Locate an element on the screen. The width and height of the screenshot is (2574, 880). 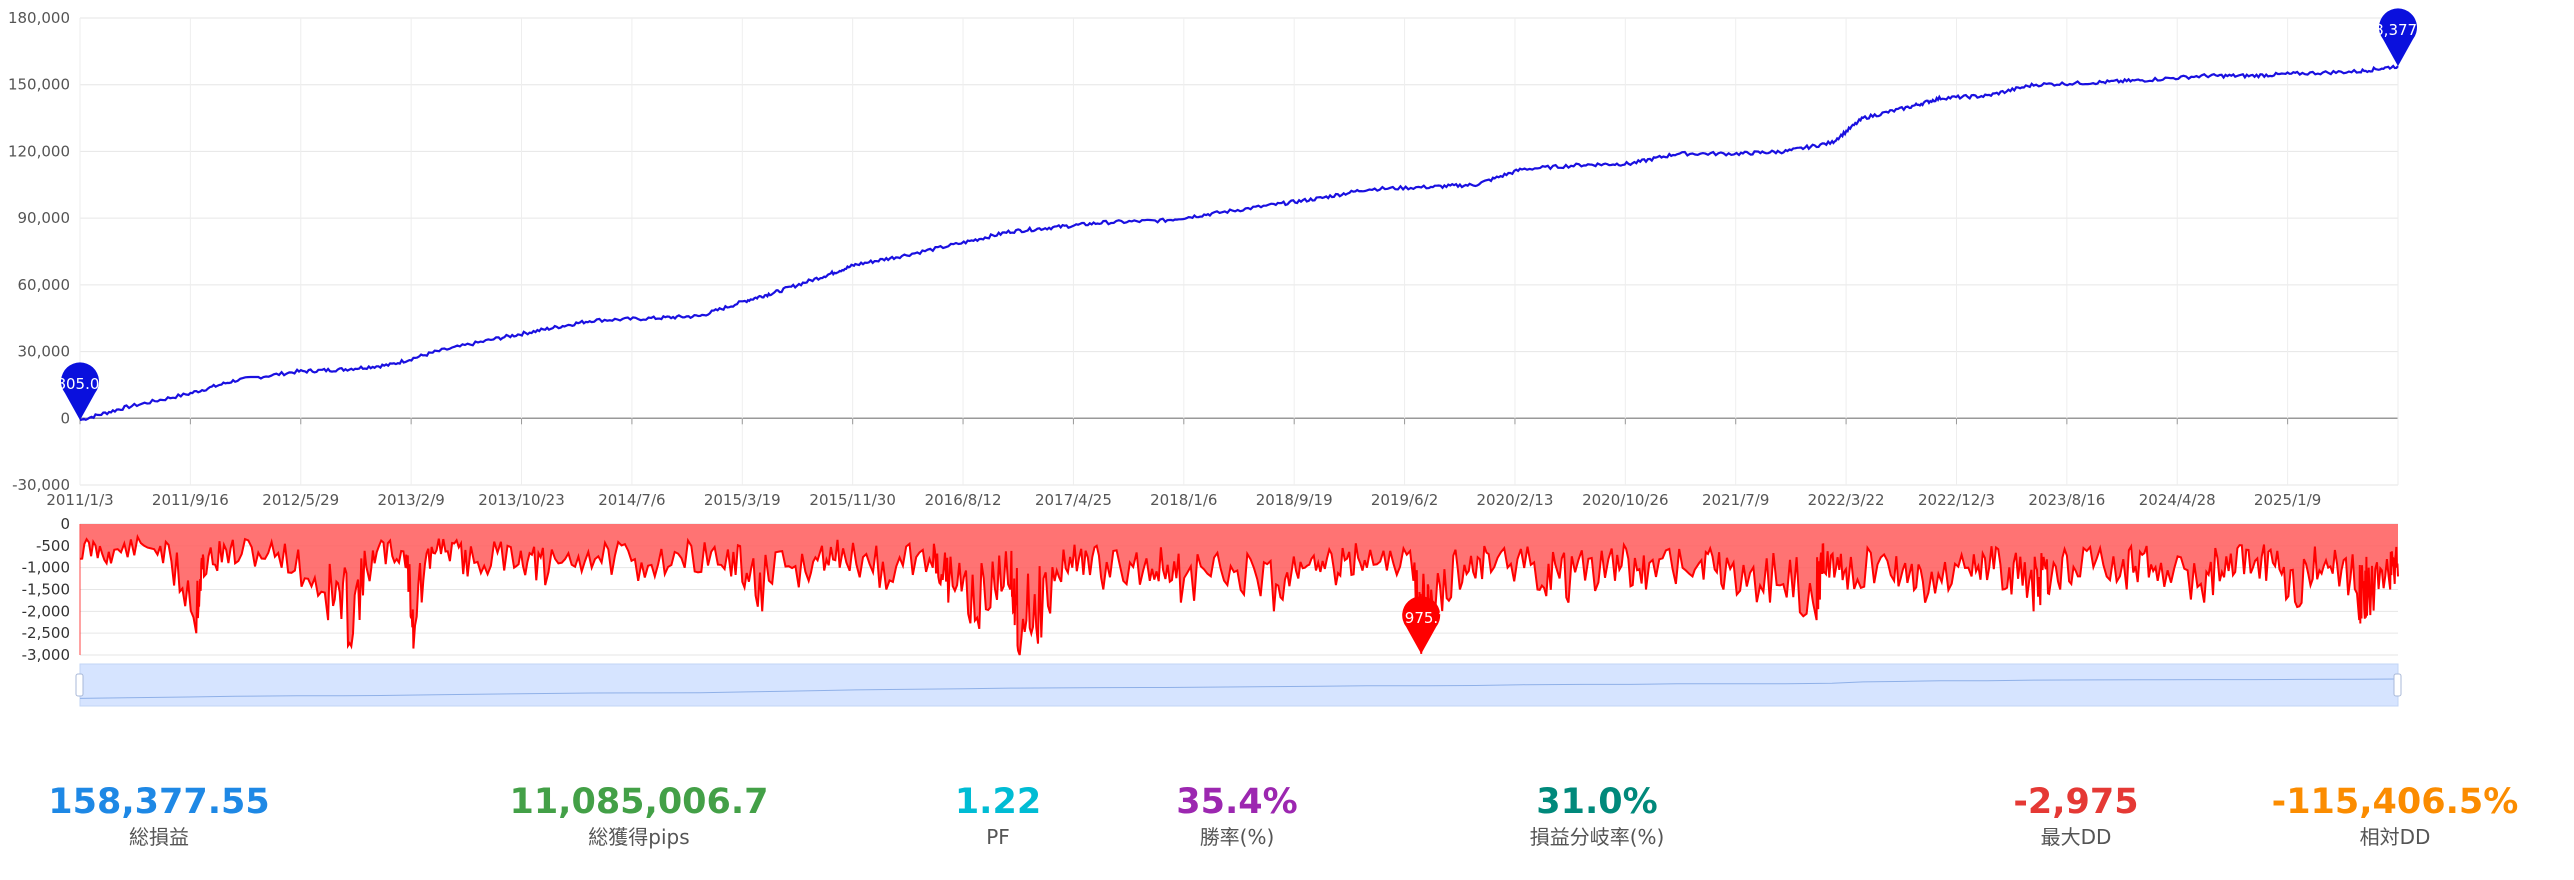
x-tick-label: 2011/9/16 is located at coordinates (190, 500).